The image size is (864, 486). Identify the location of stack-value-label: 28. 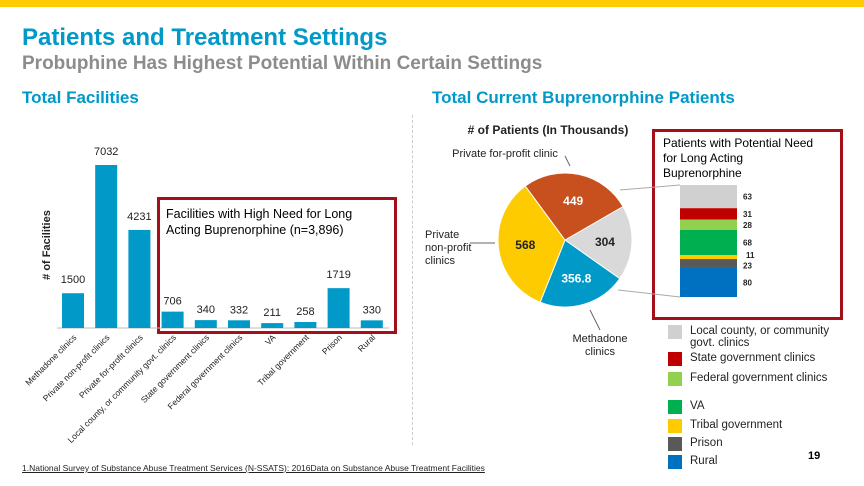
(747, 225).